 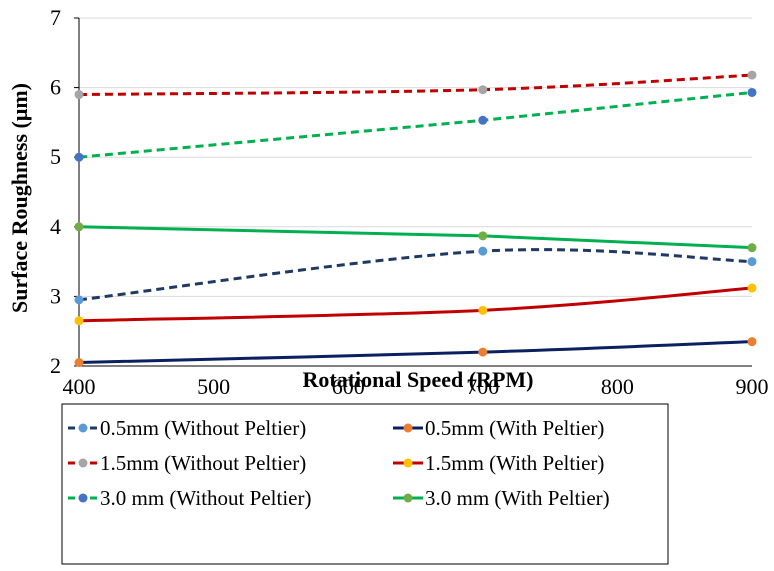 I want to click on legend-label: 1.5mm (With Peltier), so click(x=514, y=463).